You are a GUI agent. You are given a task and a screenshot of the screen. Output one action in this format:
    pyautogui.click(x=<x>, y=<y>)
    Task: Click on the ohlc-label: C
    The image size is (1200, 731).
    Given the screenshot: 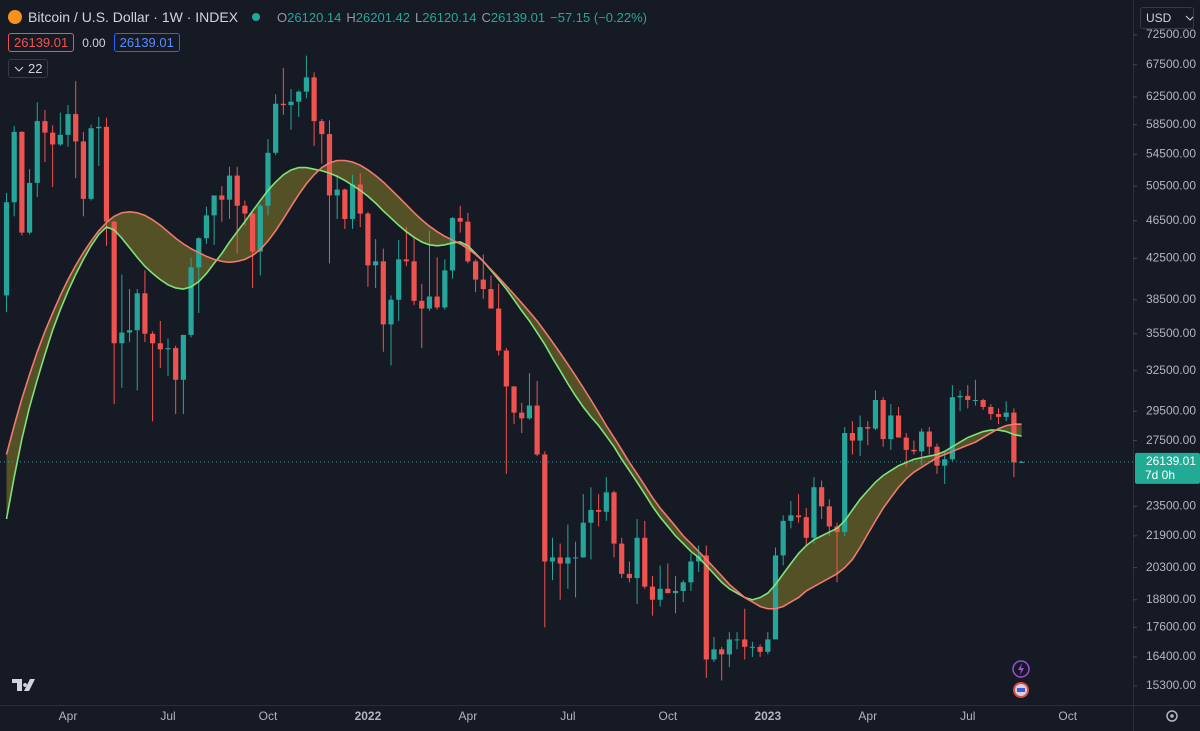 What is the action you would take?
    pyautogui.click(x=486, y=17)
    